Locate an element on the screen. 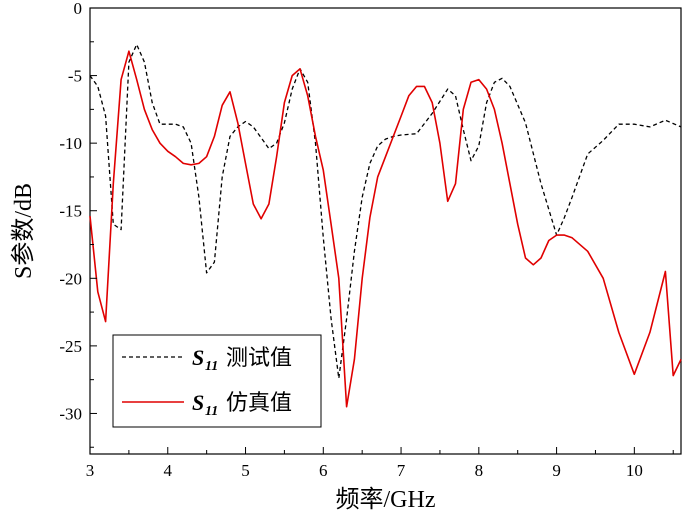 The height and width of the screenshot is (518, 689). legend-box is located at coordinates (217, 381).